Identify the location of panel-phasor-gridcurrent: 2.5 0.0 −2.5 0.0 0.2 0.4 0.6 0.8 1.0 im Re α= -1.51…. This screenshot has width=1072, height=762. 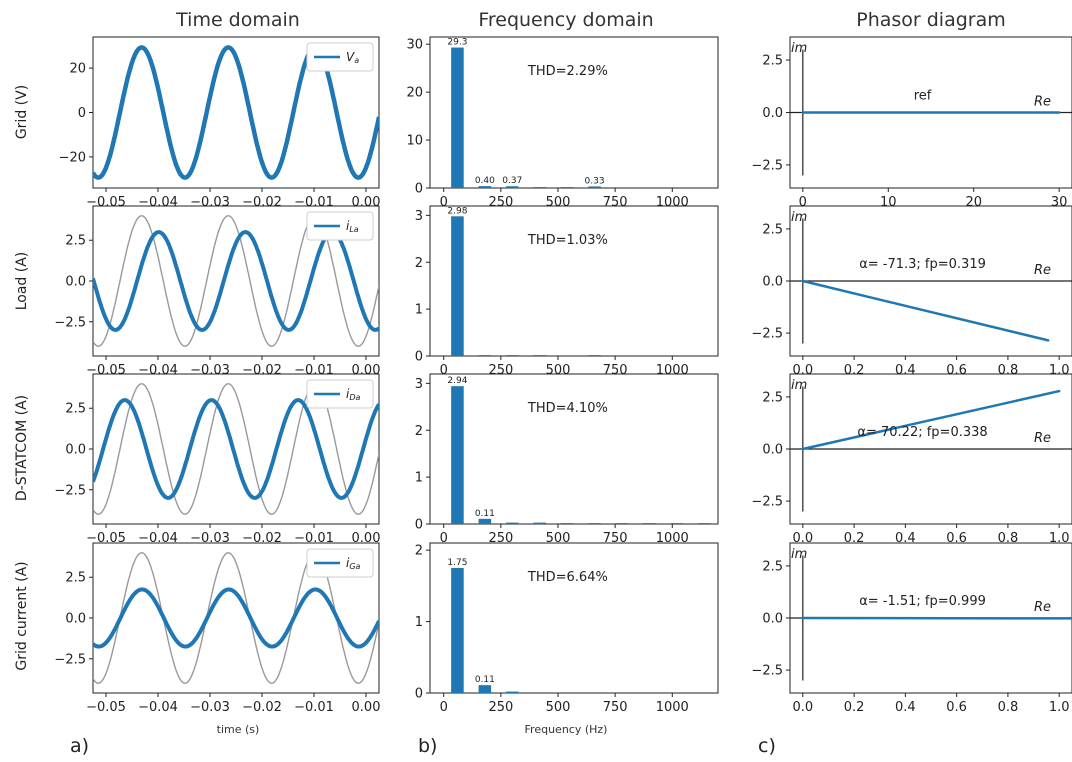
(911, 628).